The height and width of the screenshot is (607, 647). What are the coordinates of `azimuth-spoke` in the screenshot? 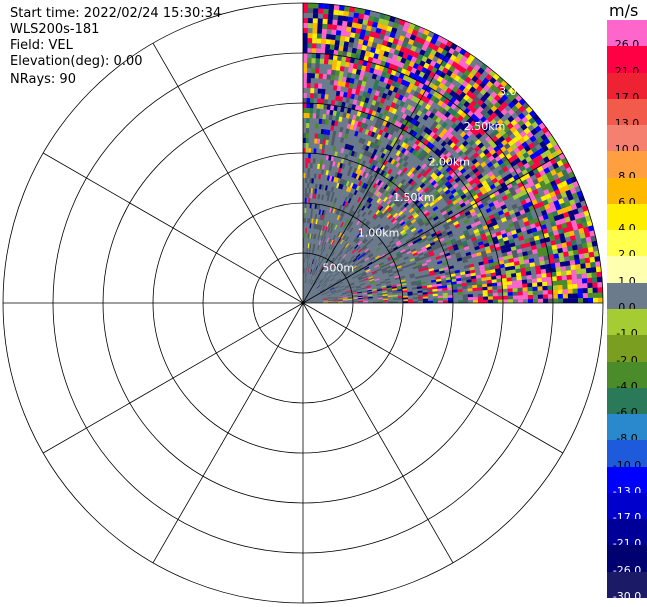 It's located at (173, 228).